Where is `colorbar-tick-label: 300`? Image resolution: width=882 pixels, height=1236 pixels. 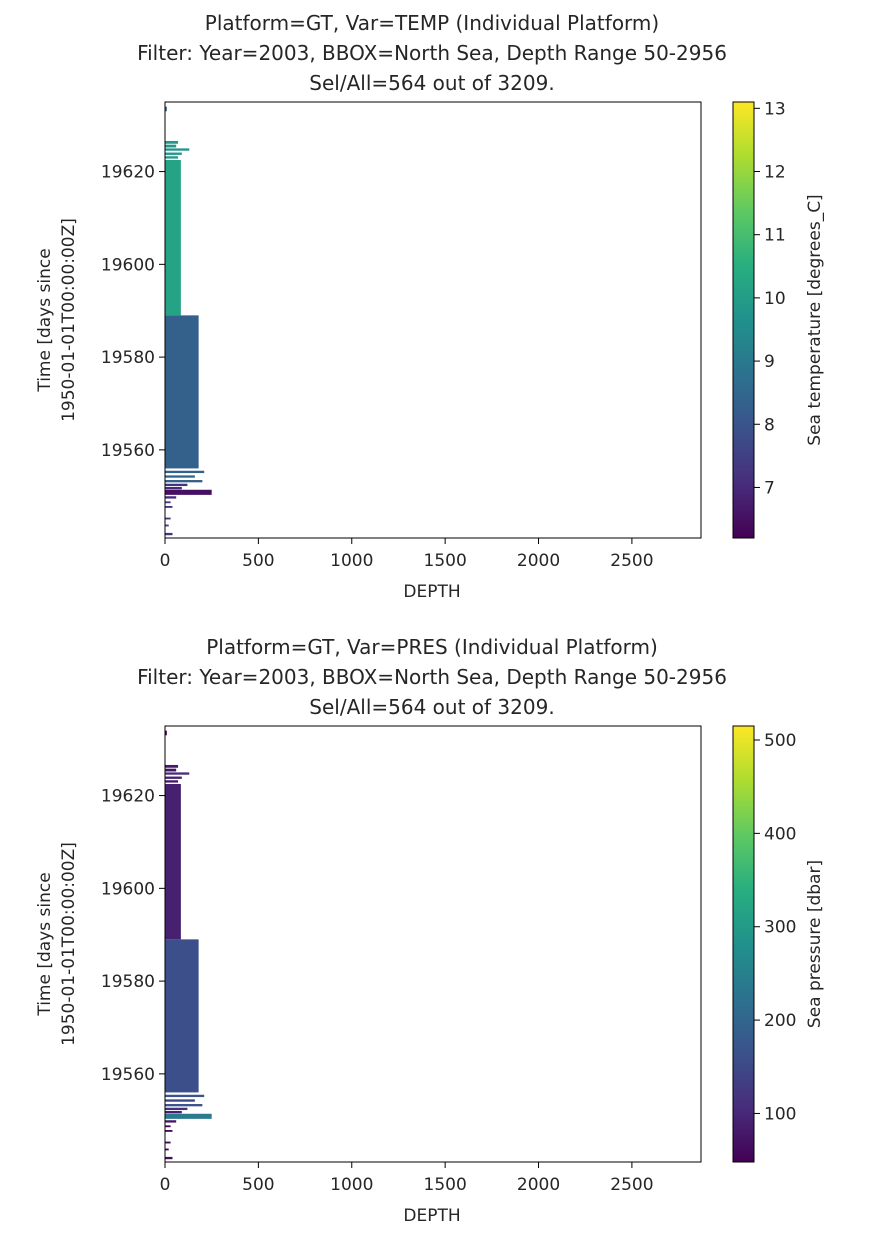 colorbar-tick-label: 300 is located at coordinates (780, 928).